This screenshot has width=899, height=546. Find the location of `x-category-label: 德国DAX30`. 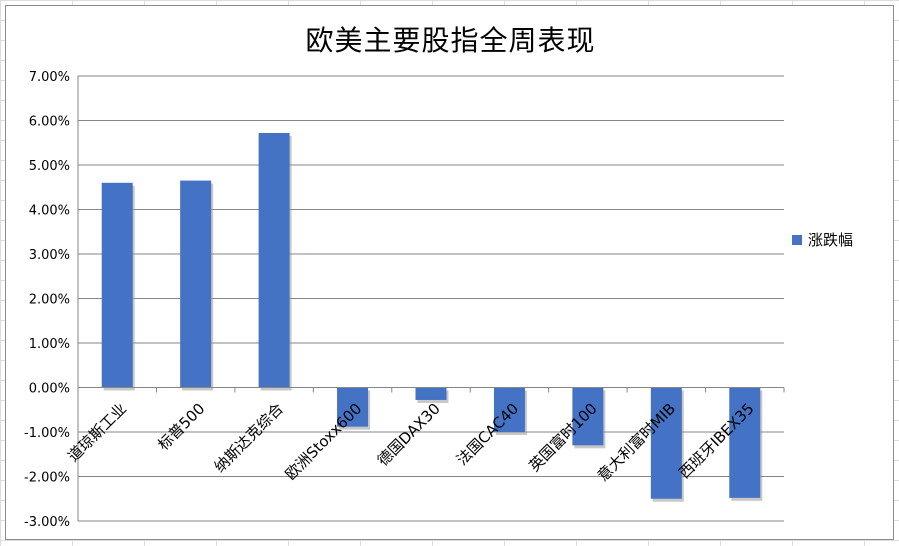

x-category-label: 德国DAX30 is located at coordinates (409, 435).